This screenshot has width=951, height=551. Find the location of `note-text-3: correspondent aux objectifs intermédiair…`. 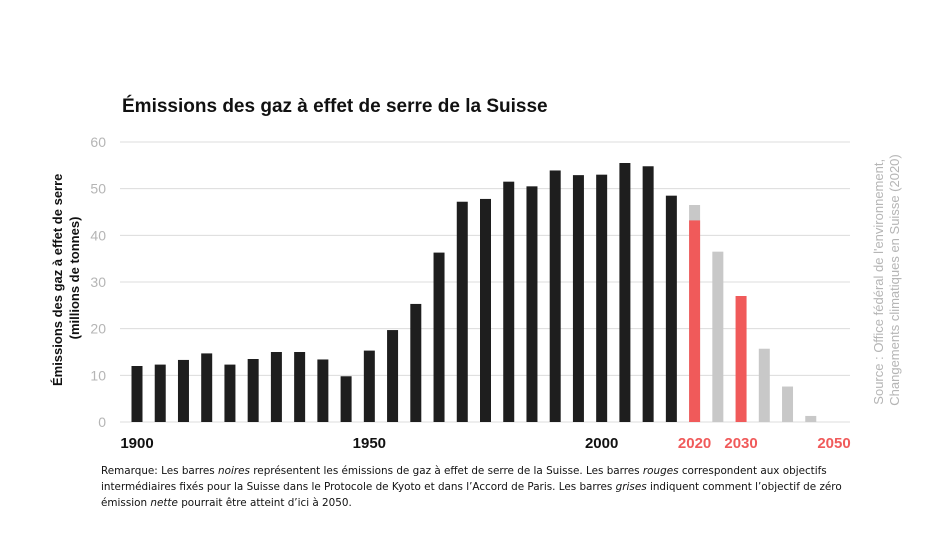

note-text-3: correspondent aux objectifs intermédiair… is located at coordinates (464, 479).